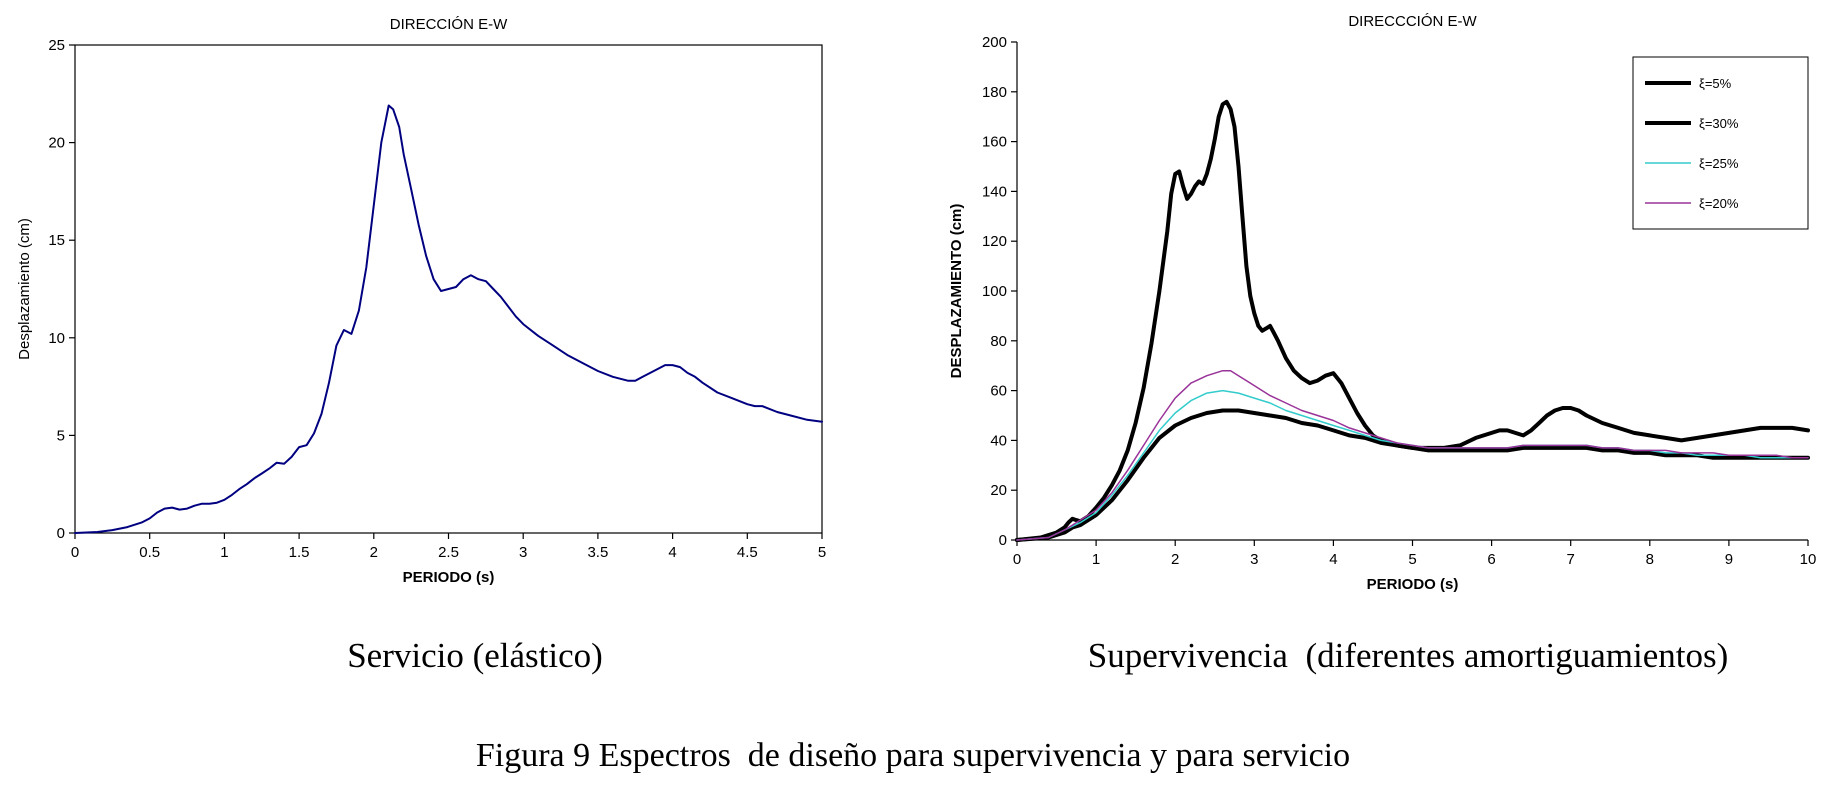 This screenshot has width=1826, height=812. What do you see at coordinates (149, 552) in the screenshot?
I see `x-tick-label: 0.5` at bounding box center [149, 552].